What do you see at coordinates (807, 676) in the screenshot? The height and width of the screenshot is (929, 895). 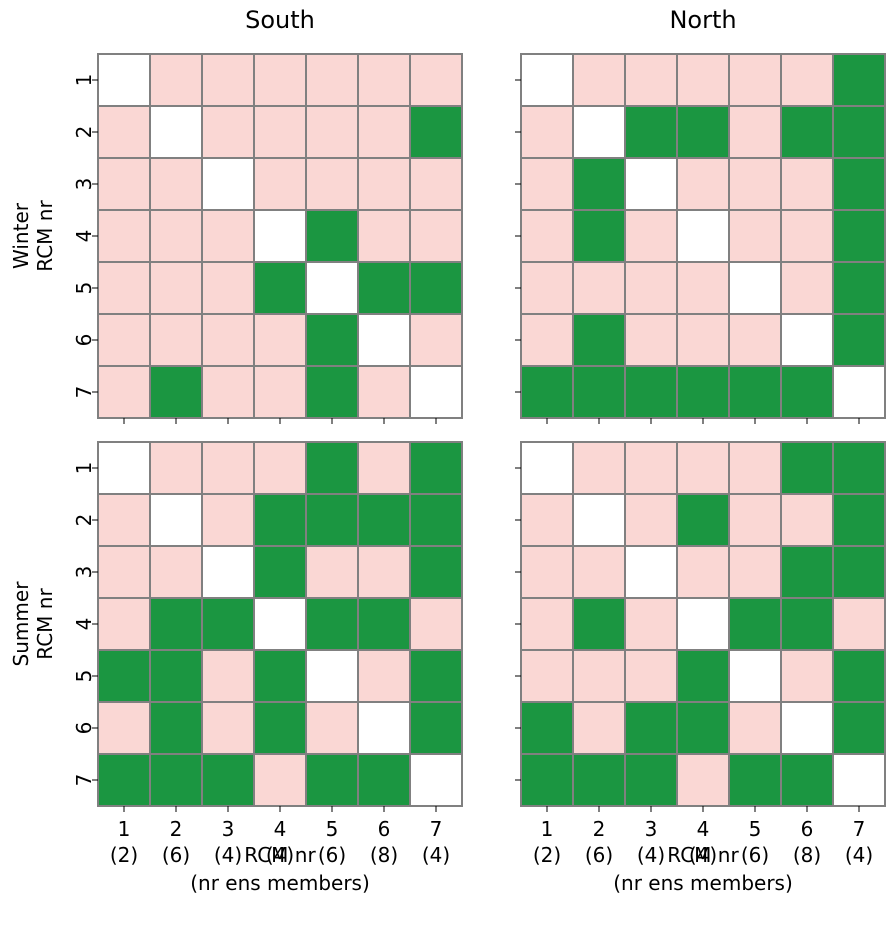 I see `cell-summer-north-r5-c6` at bounding box center [807, 676].